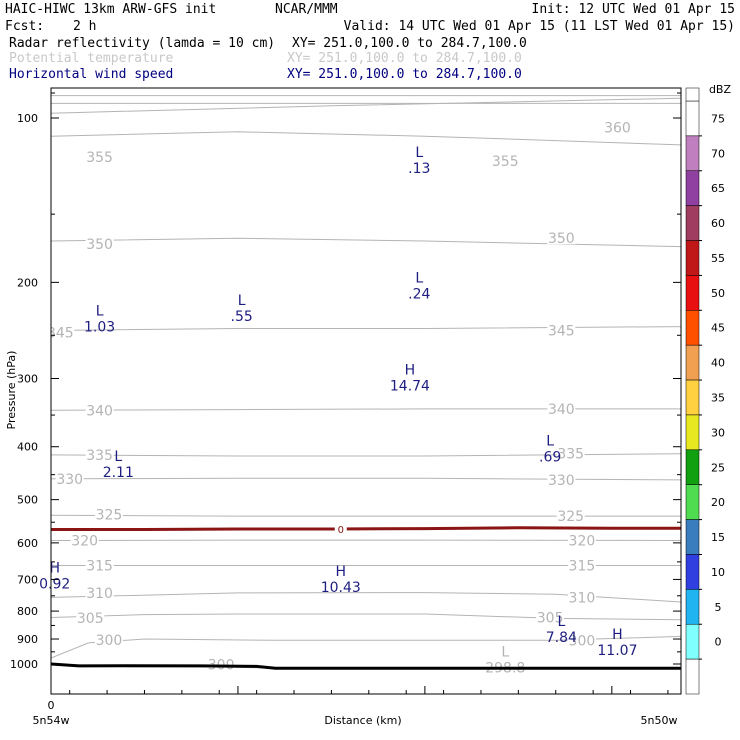 The image size is (740, 740). I want to click on freezing-level-label: 0, so click(341, 530).